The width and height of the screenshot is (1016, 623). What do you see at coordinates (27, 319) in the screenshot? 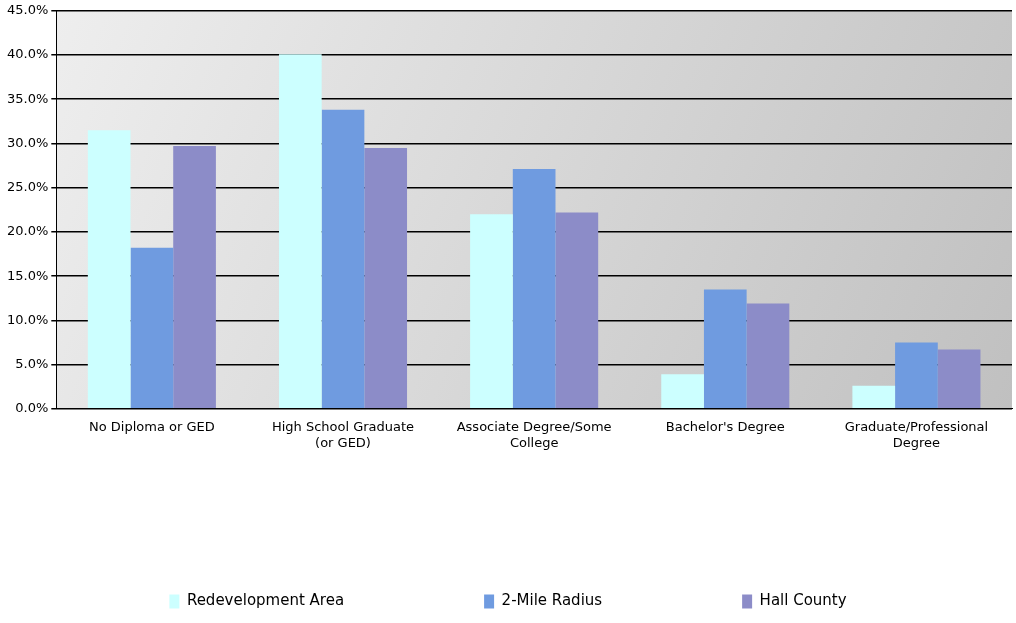
I see `y-tick-label: 10.0%` at bounding box center [27, 319].